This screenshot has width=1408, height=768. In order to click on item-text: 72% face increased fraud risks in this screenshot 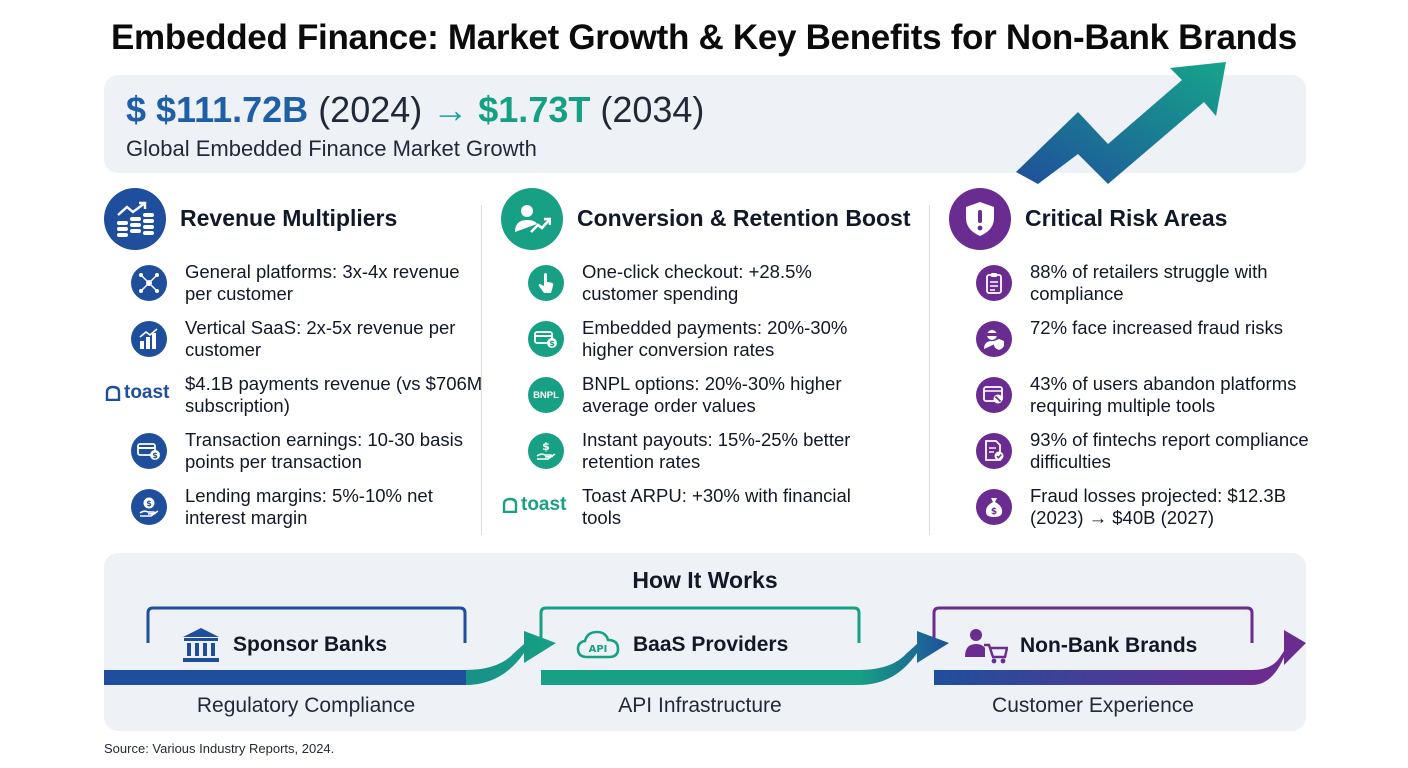, I will do `click(1156, 327)`.